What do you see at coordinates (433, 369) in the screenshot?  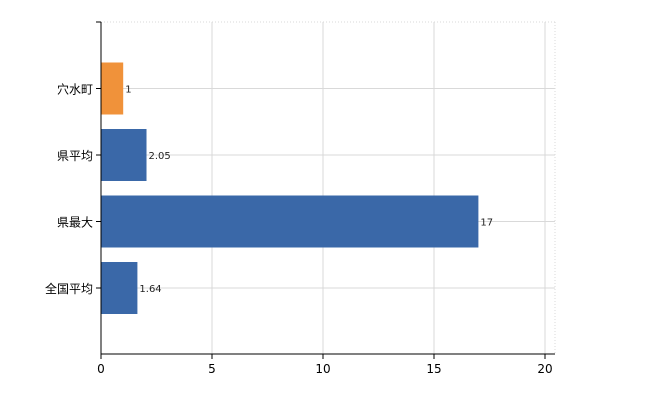 I see `x-tick-label-3: 15` at bounding box center [433, 369].